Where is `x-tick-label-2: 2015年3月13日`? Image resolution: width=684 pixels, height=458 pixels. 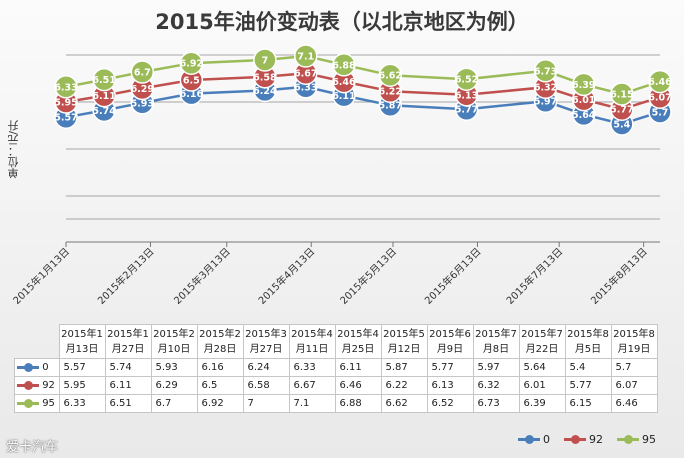
x-tick-label-2: 2015年3月13日 is located at coordinates (202, 276).